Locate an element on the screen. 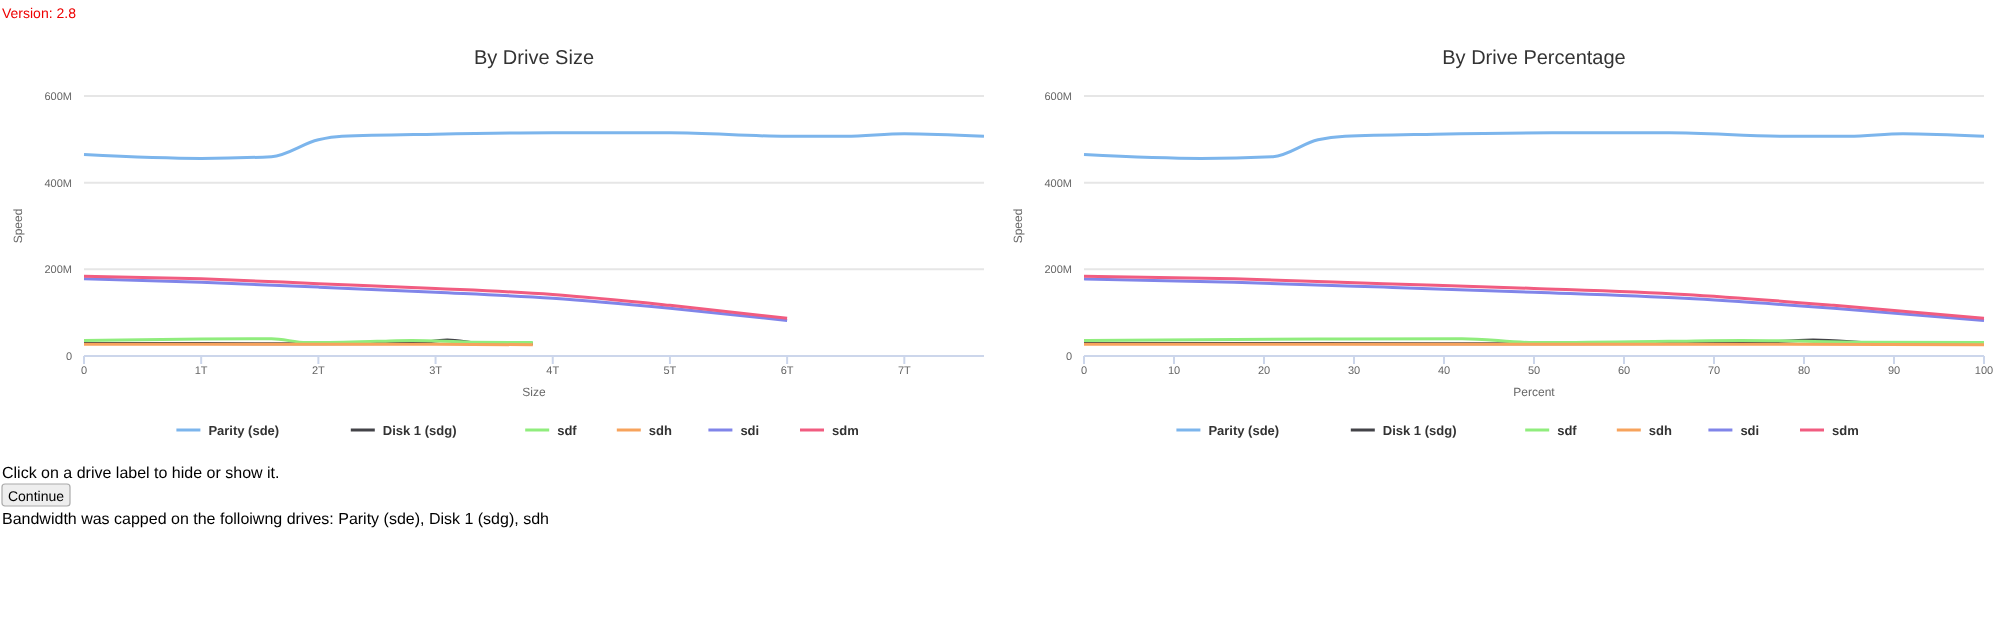  chart-title: By Drive Size is located at coordinates (534, 59).